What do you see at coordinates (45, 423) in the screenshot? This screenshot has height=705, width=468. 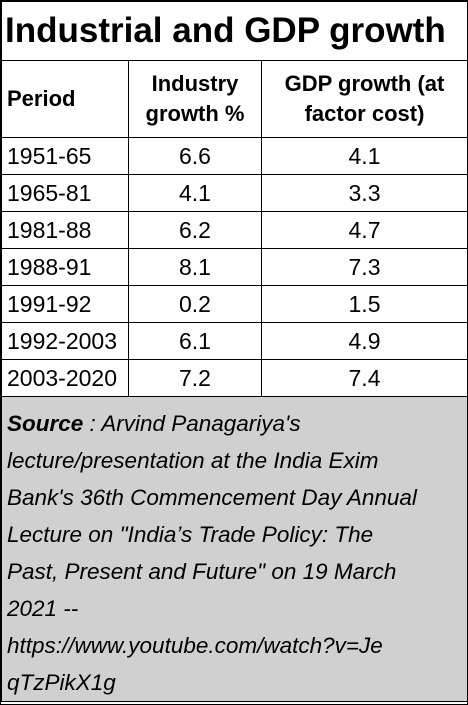 I see `source-label: Source` at bounding box center [45, 423].